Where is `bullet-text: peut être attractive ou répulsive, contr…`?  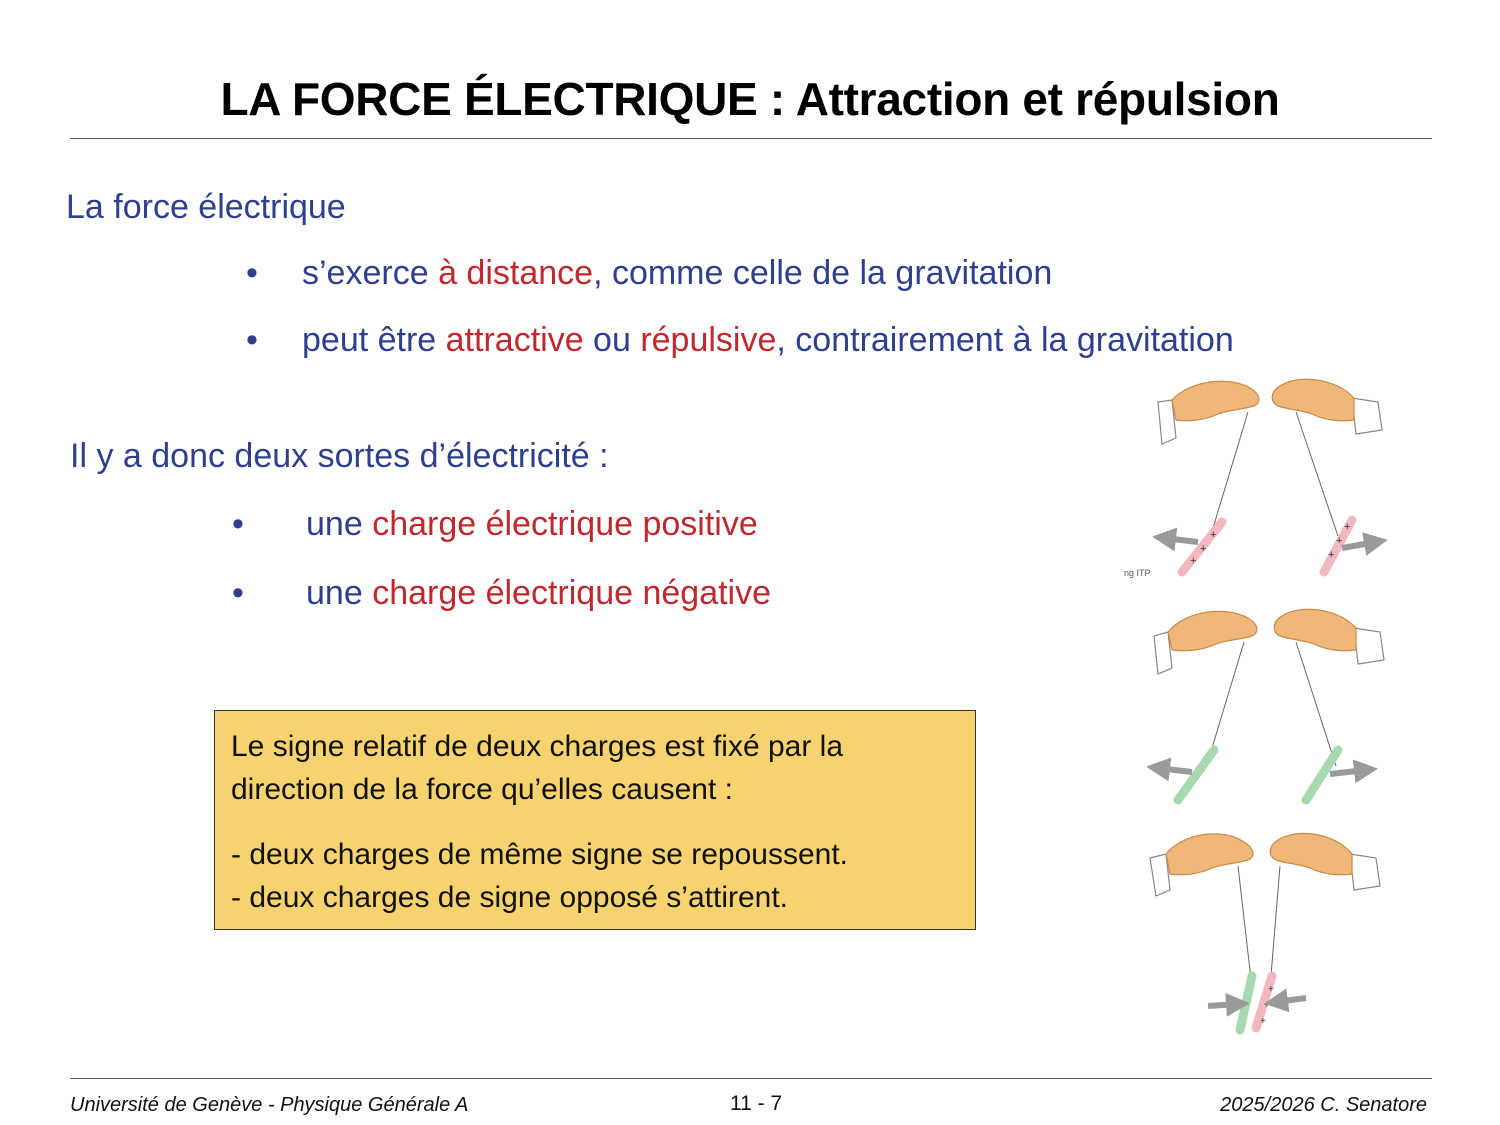 bullet-text: peut être attractive ou répulsive, contr… is located at coordinates (768, 340).